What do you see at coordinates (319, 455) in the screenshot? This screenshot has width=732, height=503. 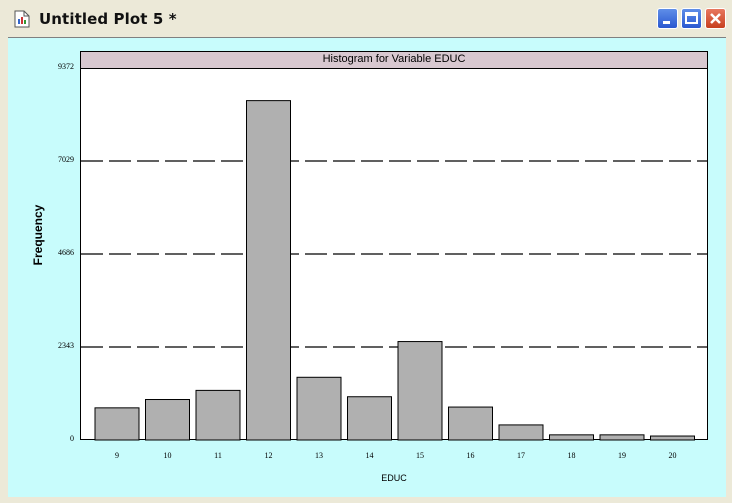 I see `x-tick-label: 13` at bounding box center [319, 455].